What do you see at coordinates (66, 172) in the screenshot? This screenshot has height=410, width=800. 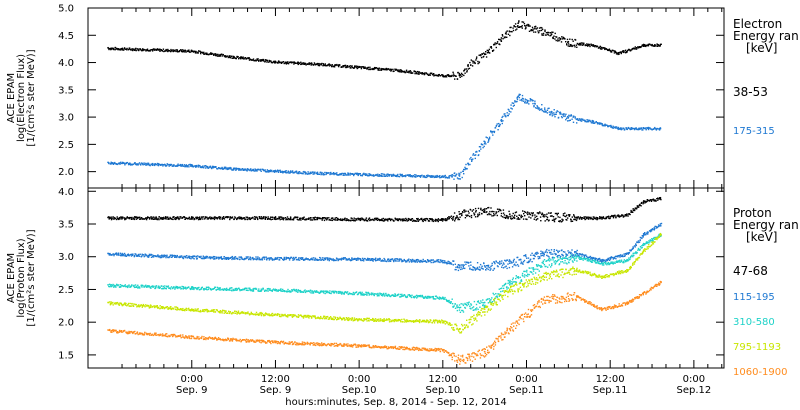 I see `electron-ytick-label: 2.0` at bounding box center [66, 172].